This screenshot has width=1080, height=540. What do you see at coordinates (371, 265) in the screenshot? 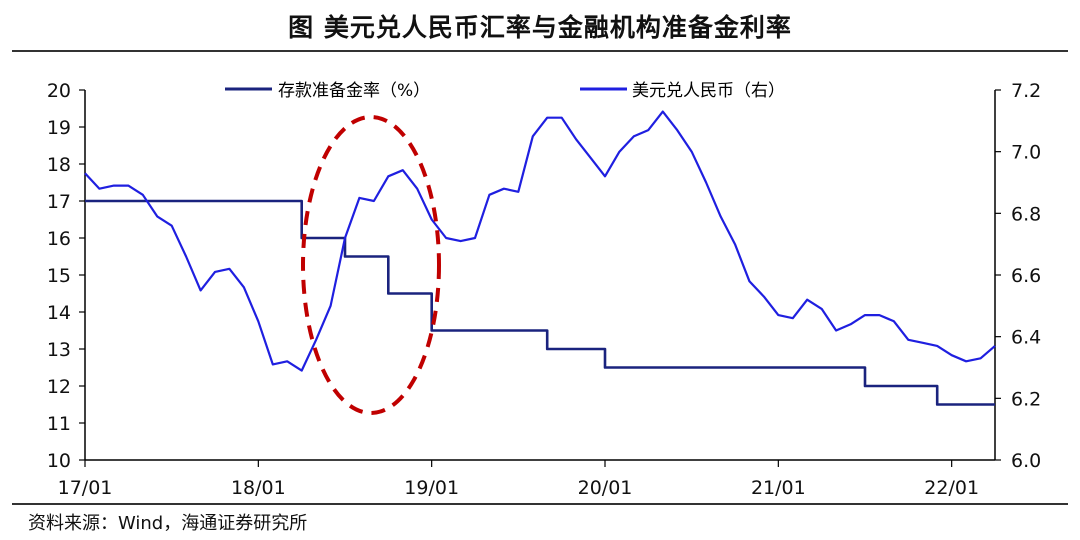
I see `highlight-ellipse` at bounding box center [371, 265].